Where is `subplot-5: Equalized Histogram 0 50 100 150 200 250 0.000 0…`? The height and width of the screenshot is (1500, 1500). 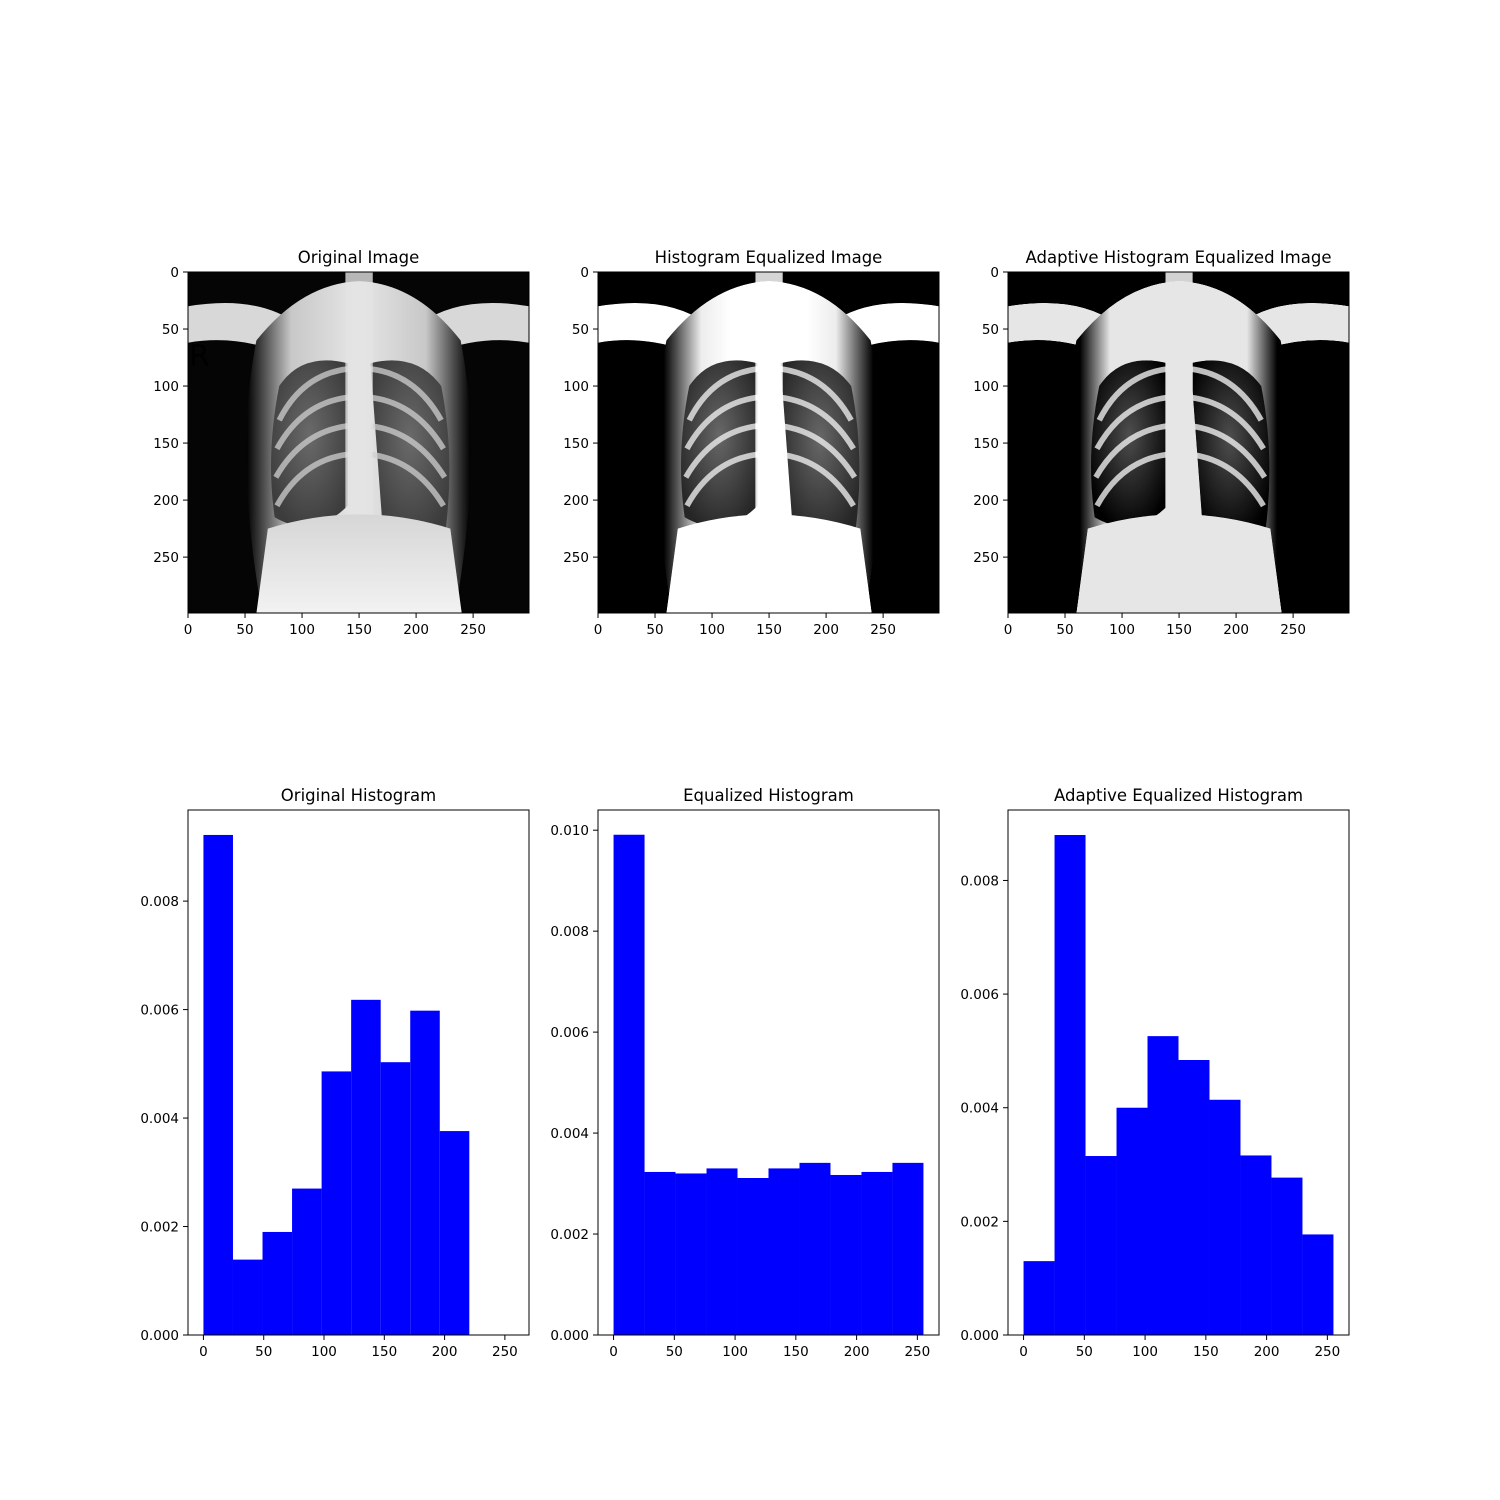
subplot-5: Equalized Histogram 0 50 100 150 200 250 0.000 0… is located at coordinates (745, 1073).